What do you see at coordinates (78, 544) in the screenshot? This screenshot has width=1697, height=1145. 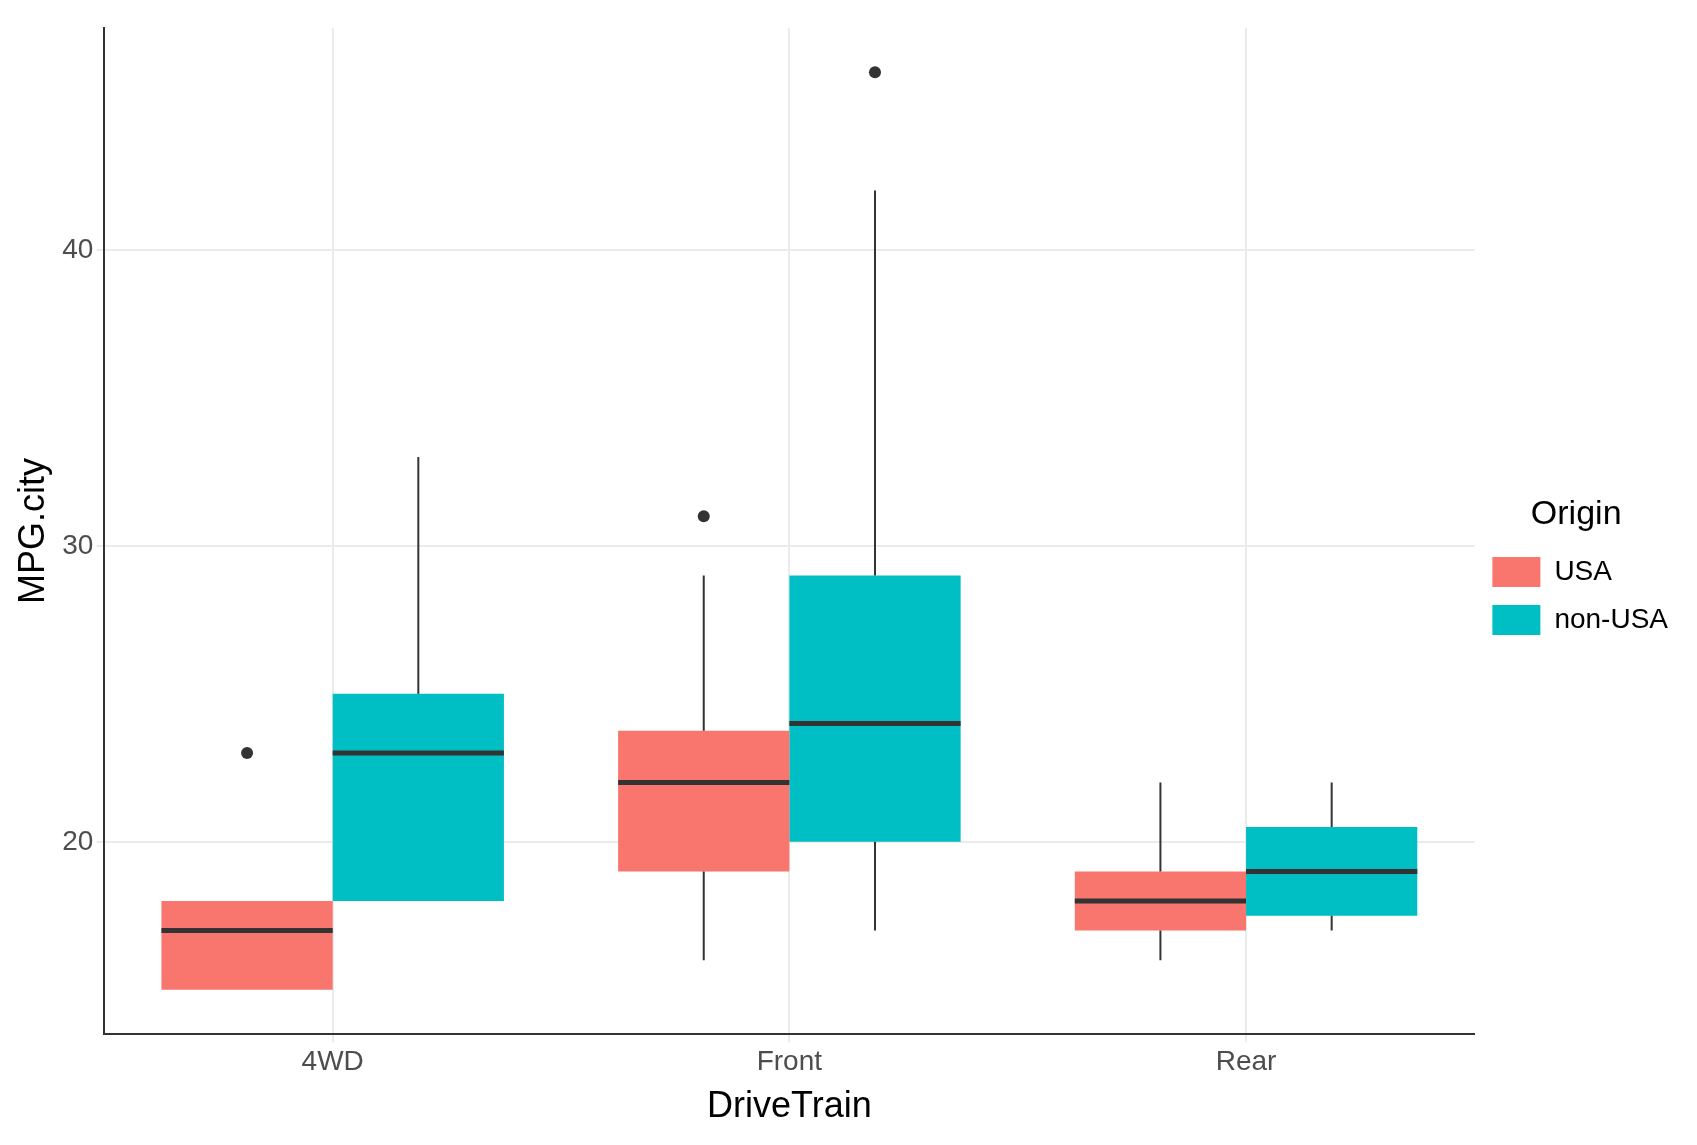 I see `y-tick-label: 30` at bounding box center [78, 544].